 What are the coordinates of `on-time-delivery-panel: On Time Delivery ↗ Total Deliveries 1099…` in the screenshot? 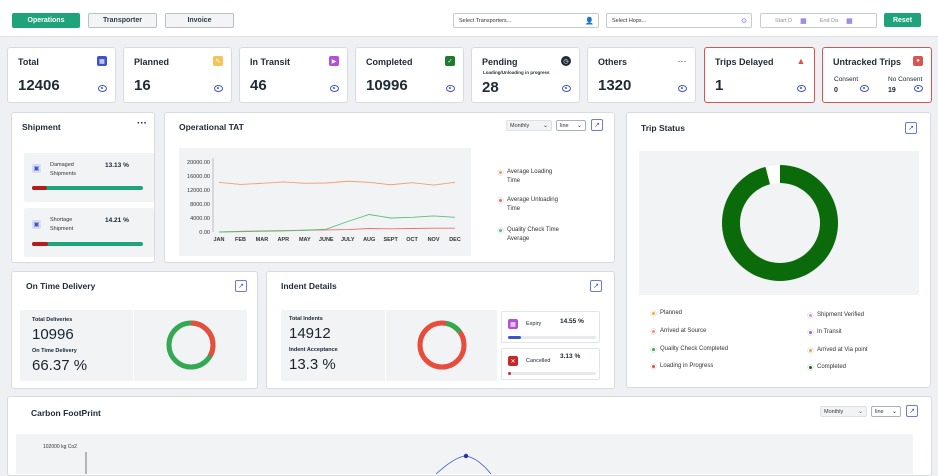 It's located at (134, 330).